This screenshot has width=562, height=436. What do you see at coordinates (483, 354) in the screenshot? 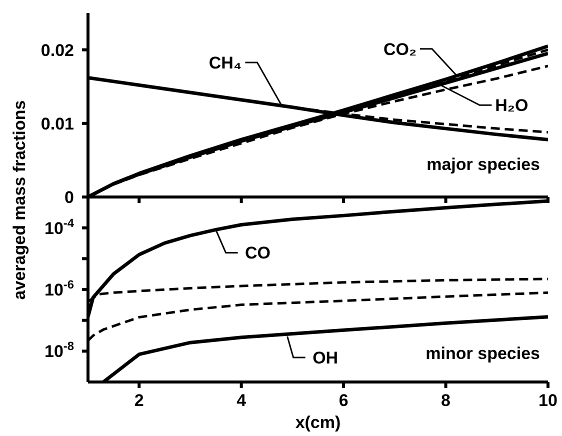
I see `annotation: minor species` at bounding box center [483, 354].